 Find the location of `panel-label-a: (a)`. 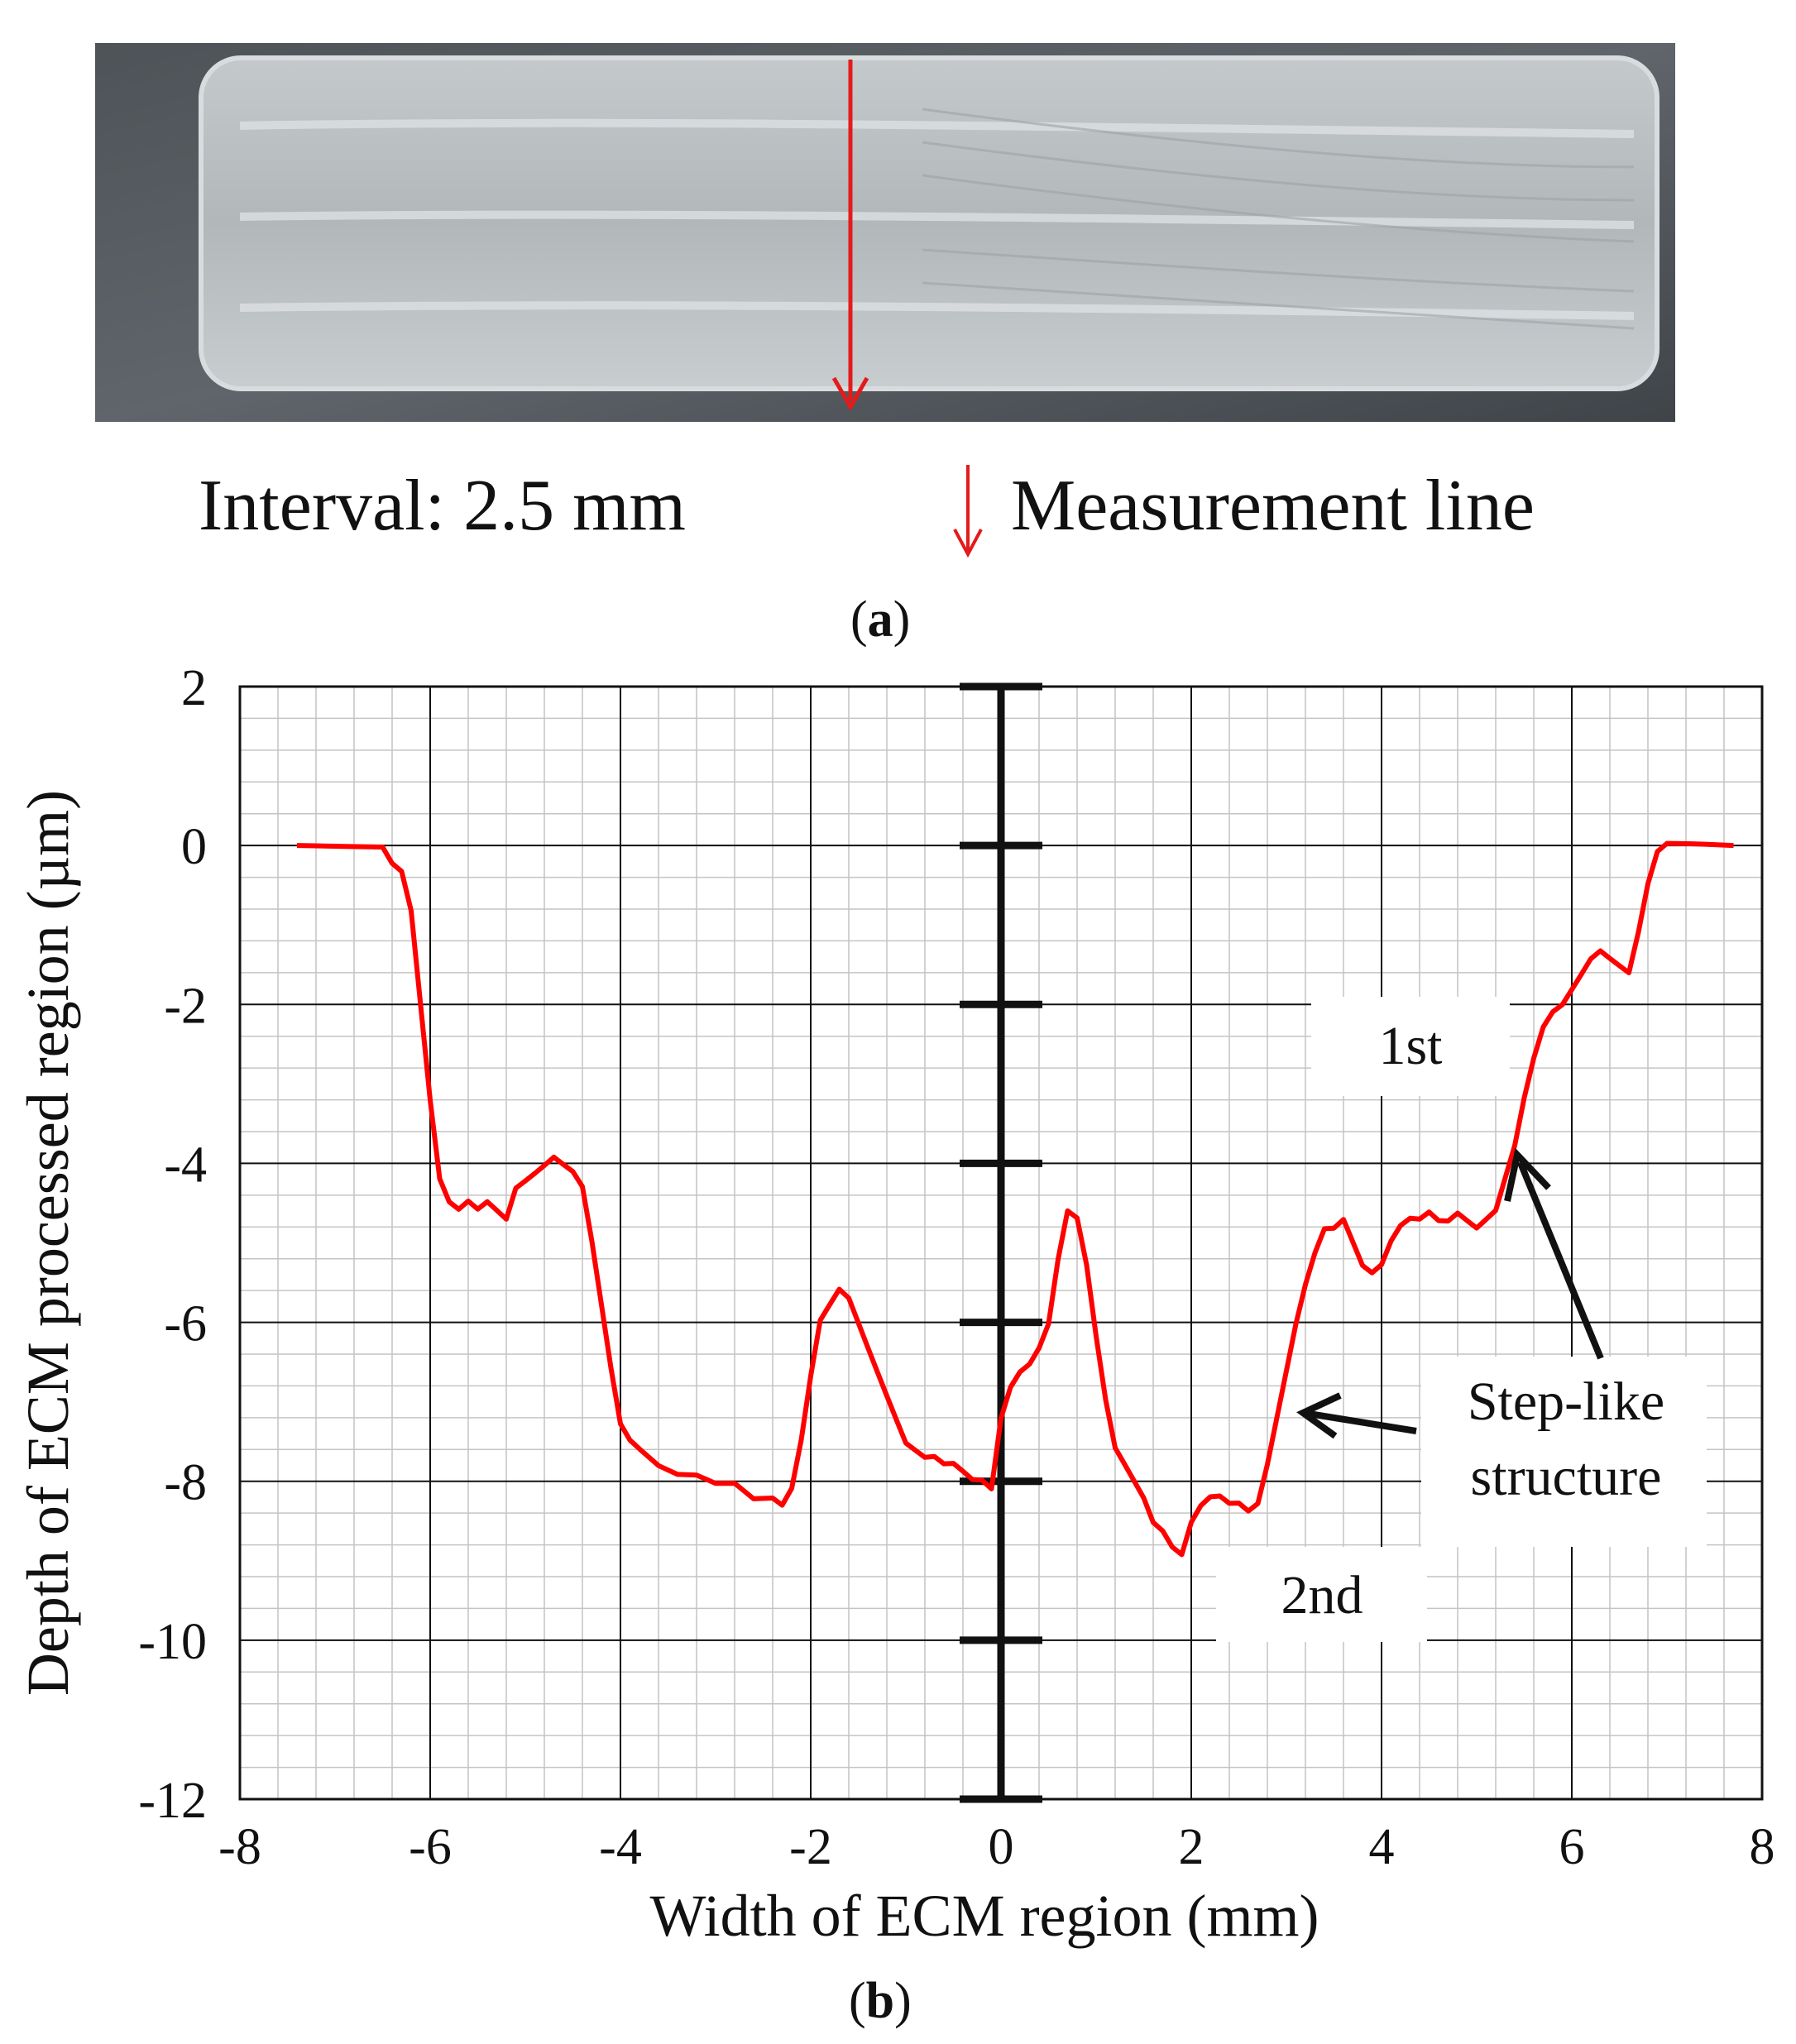

panel-label-a: (a) is located at coordinates (880, 619).